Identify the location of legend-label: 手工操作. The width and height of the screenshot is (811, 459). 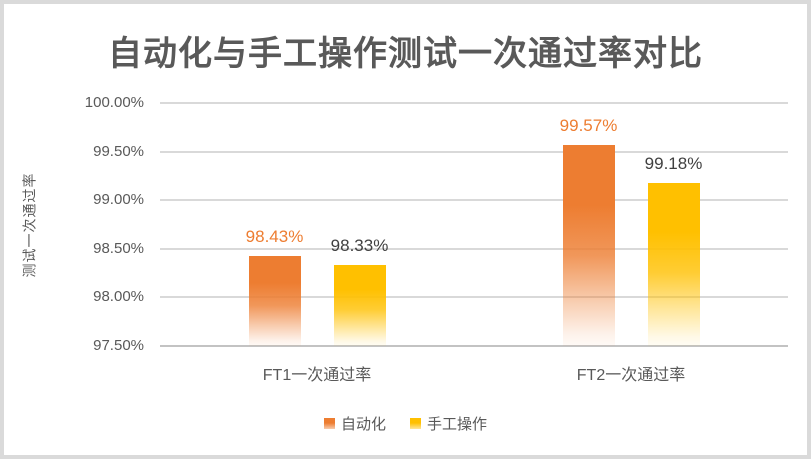
(457, 424).